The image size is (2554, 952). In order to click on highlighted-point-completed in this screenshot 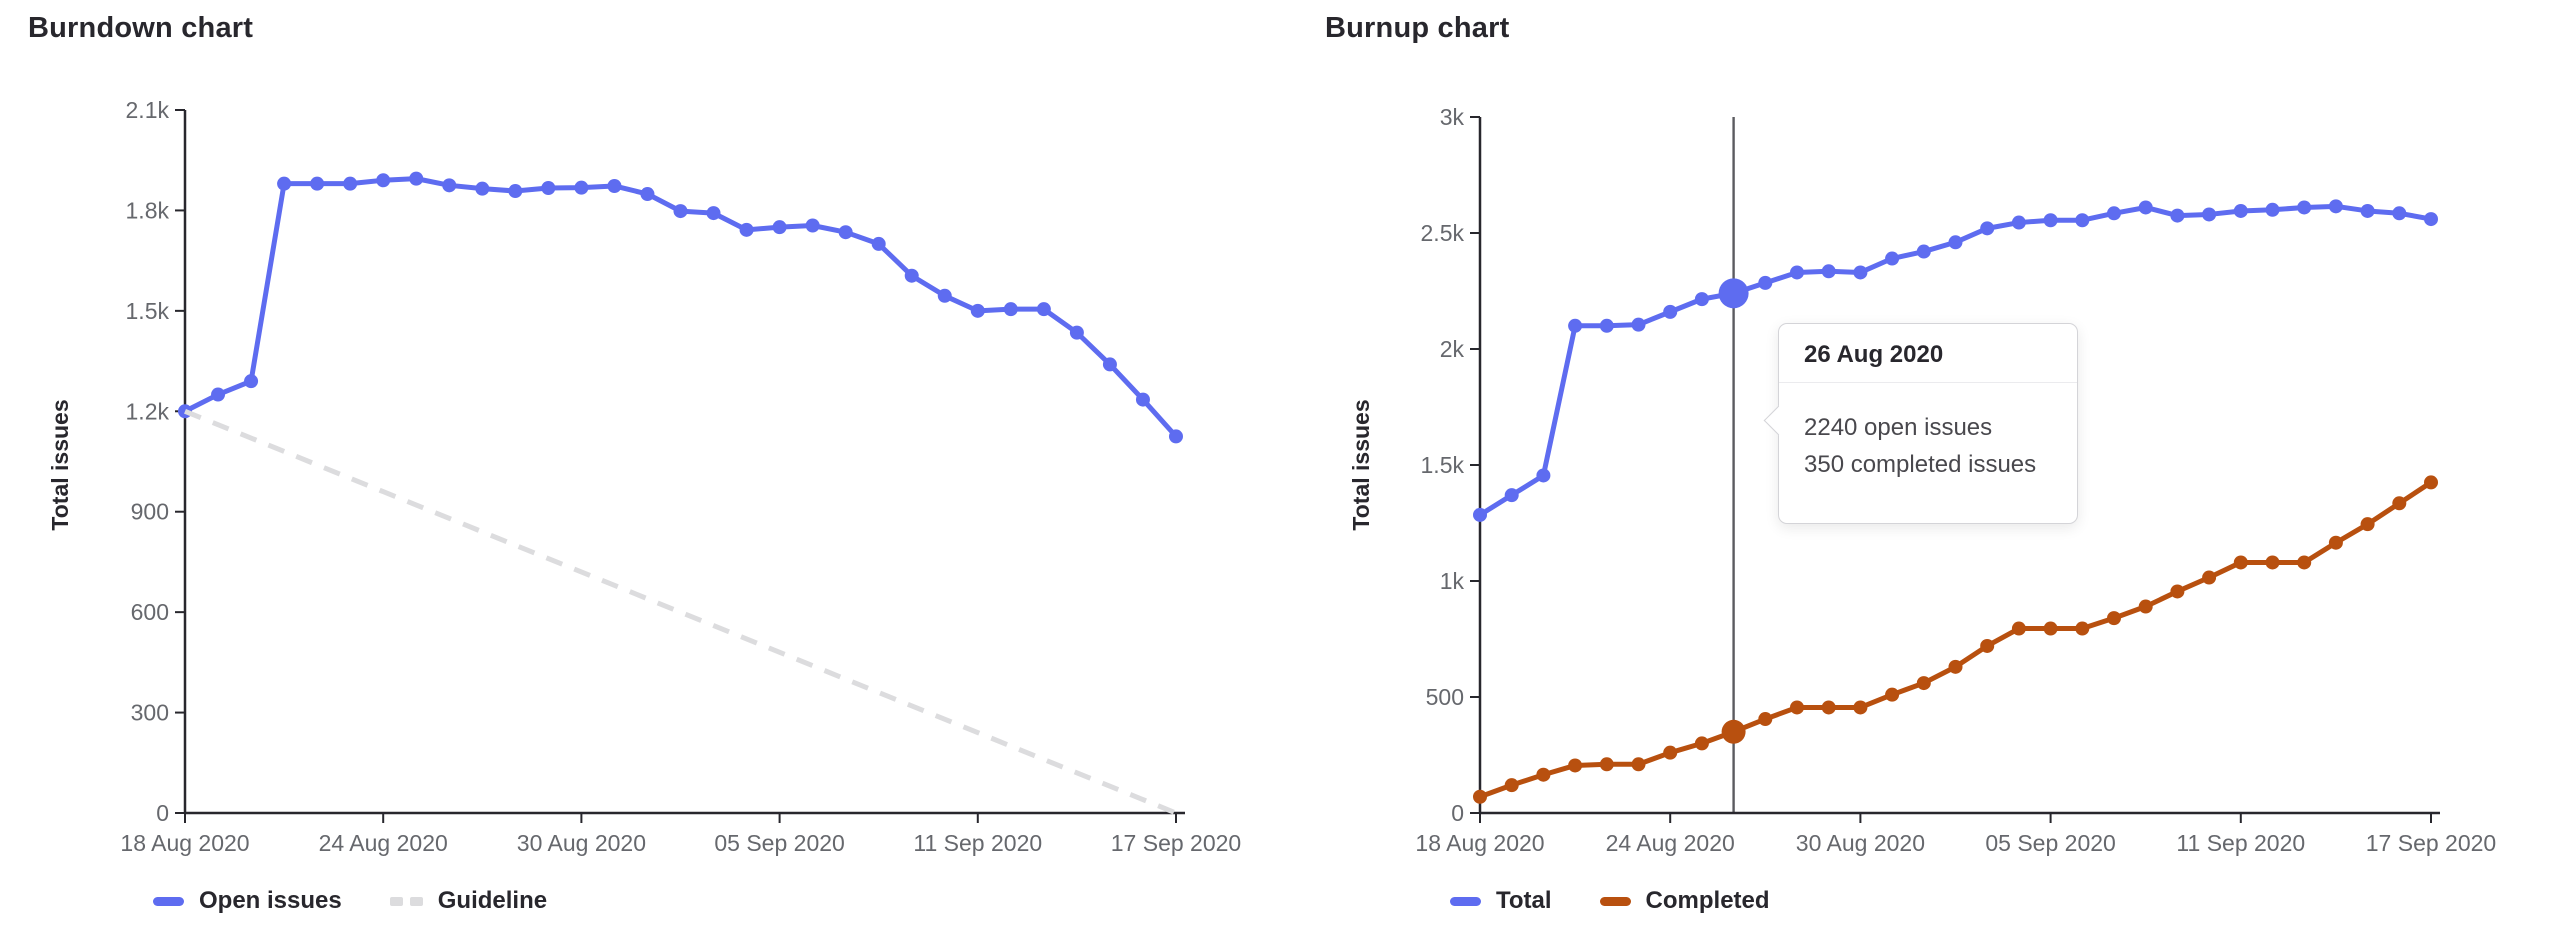, I will do `click(1733, 731)`.